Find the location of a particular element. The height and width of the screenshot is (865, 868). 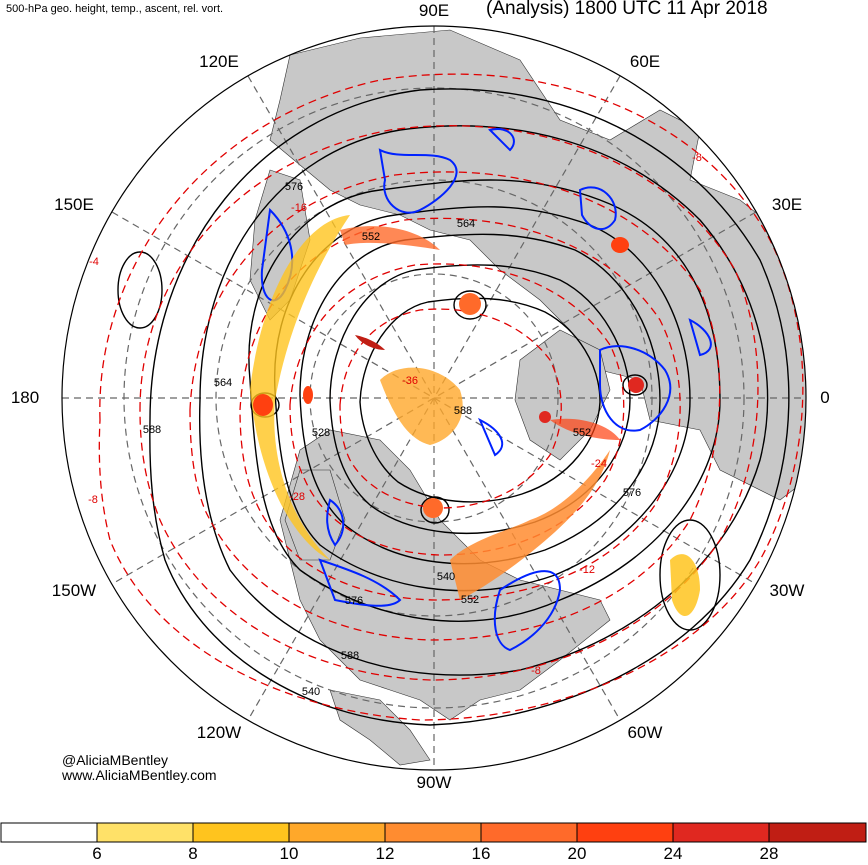

lon-label-120w: 120W is located at coordinates (219, 732).